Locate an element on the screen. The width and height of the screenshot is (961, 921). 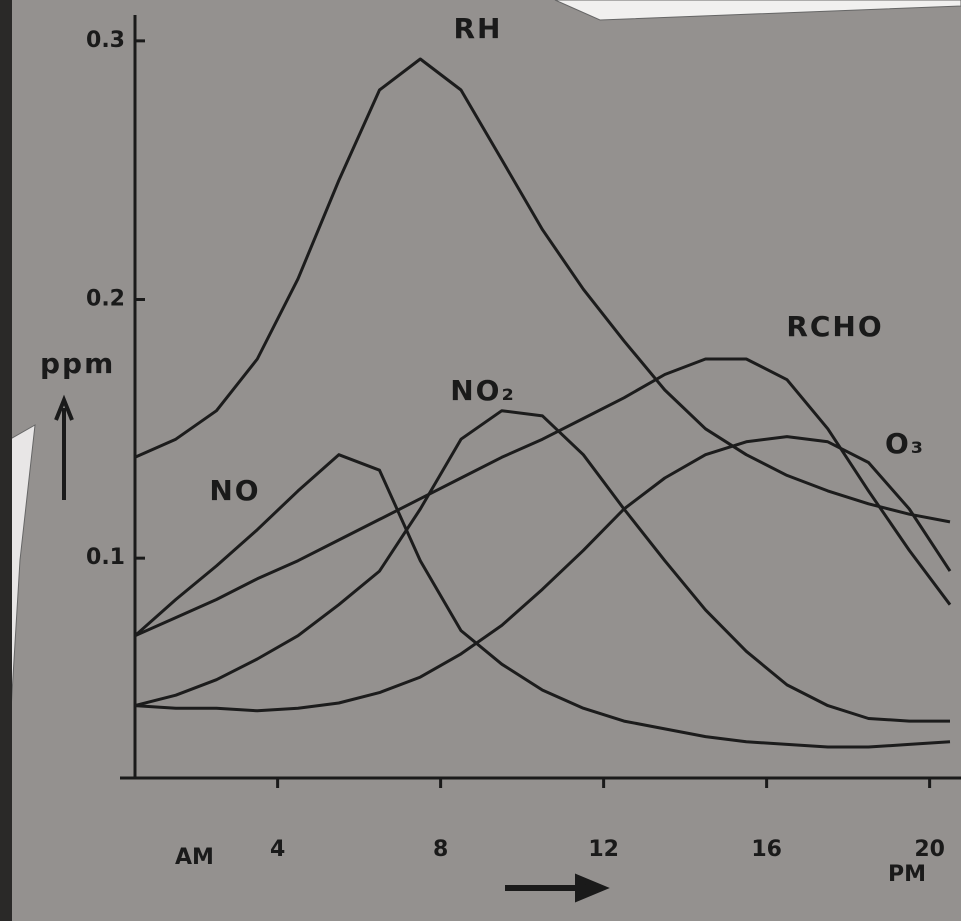
y-tick-label: 0.1 is located at coordinates (105, 557).